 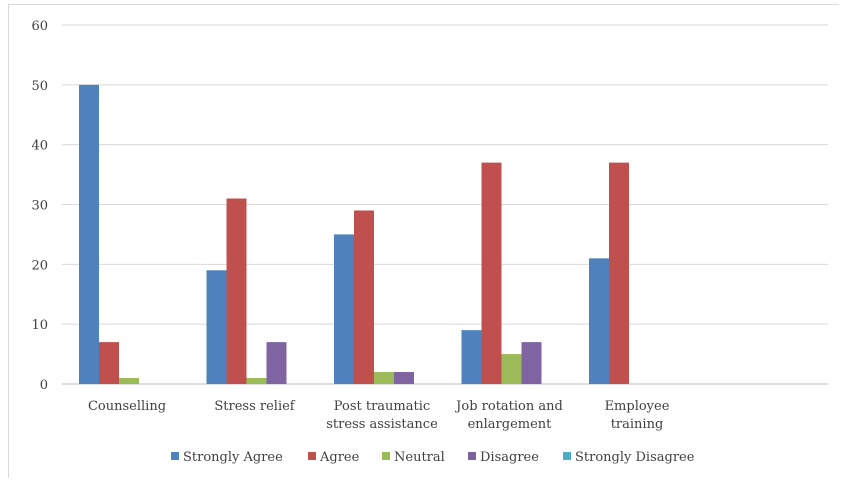 I want to click on y-tick-label: 50, so click(x=39, y=86).